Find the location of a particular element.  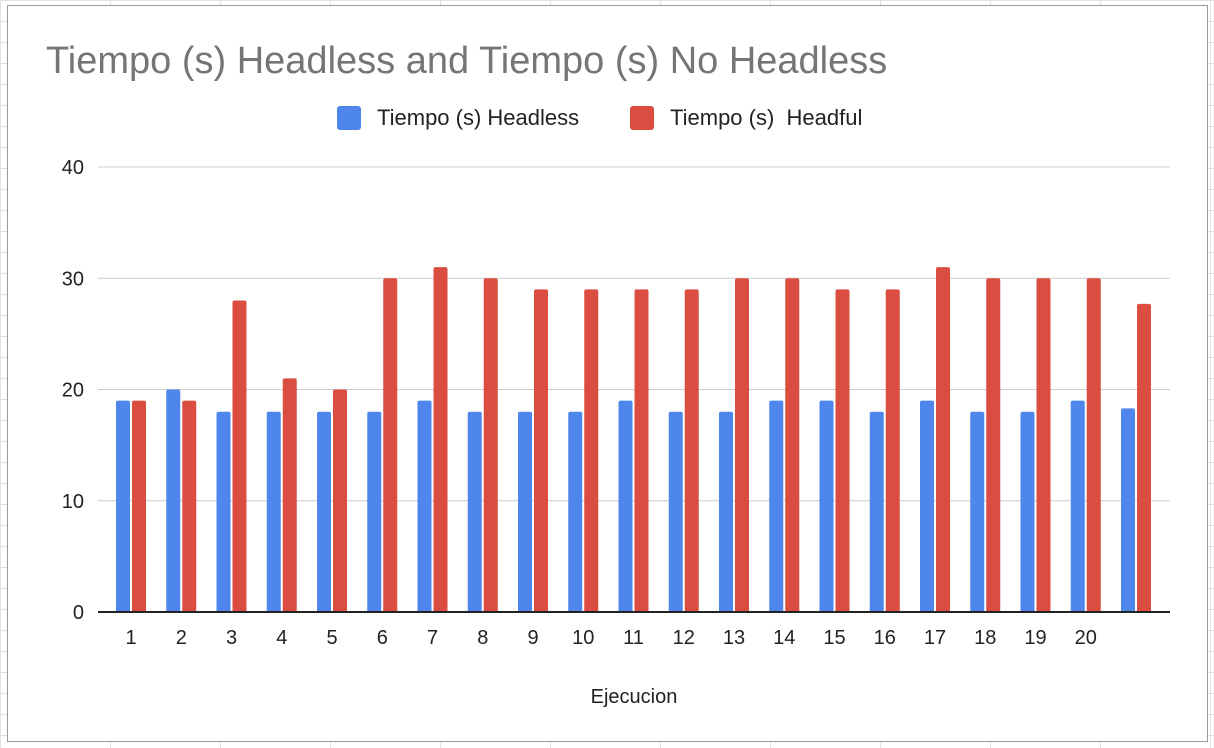

x-tick-label: 8 is located at coordinates (482, 638).